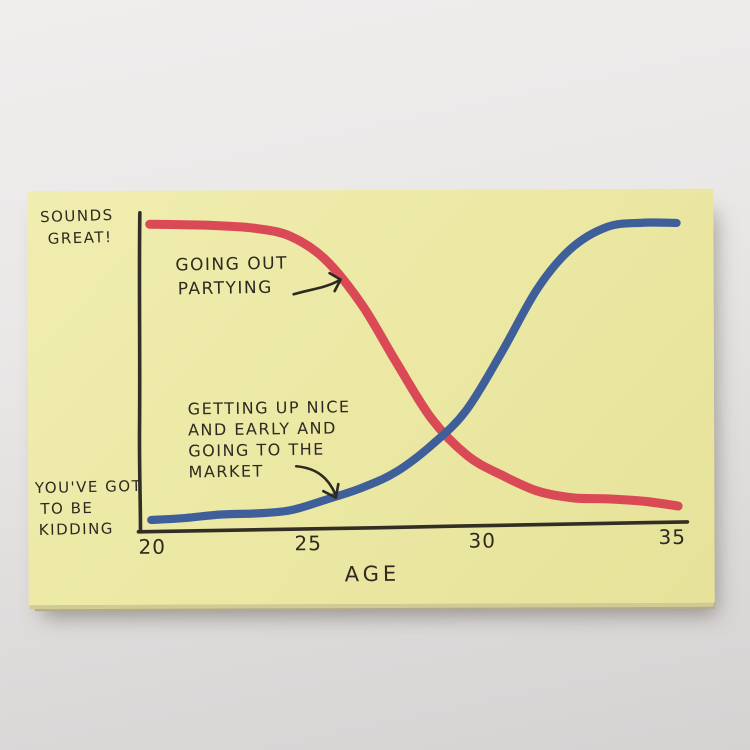 The height and width of the screenshot is (750, 750). Describe the element at coordinates (317, 283) in the screenshot. I see `arrow-to-red-curve` at that location.